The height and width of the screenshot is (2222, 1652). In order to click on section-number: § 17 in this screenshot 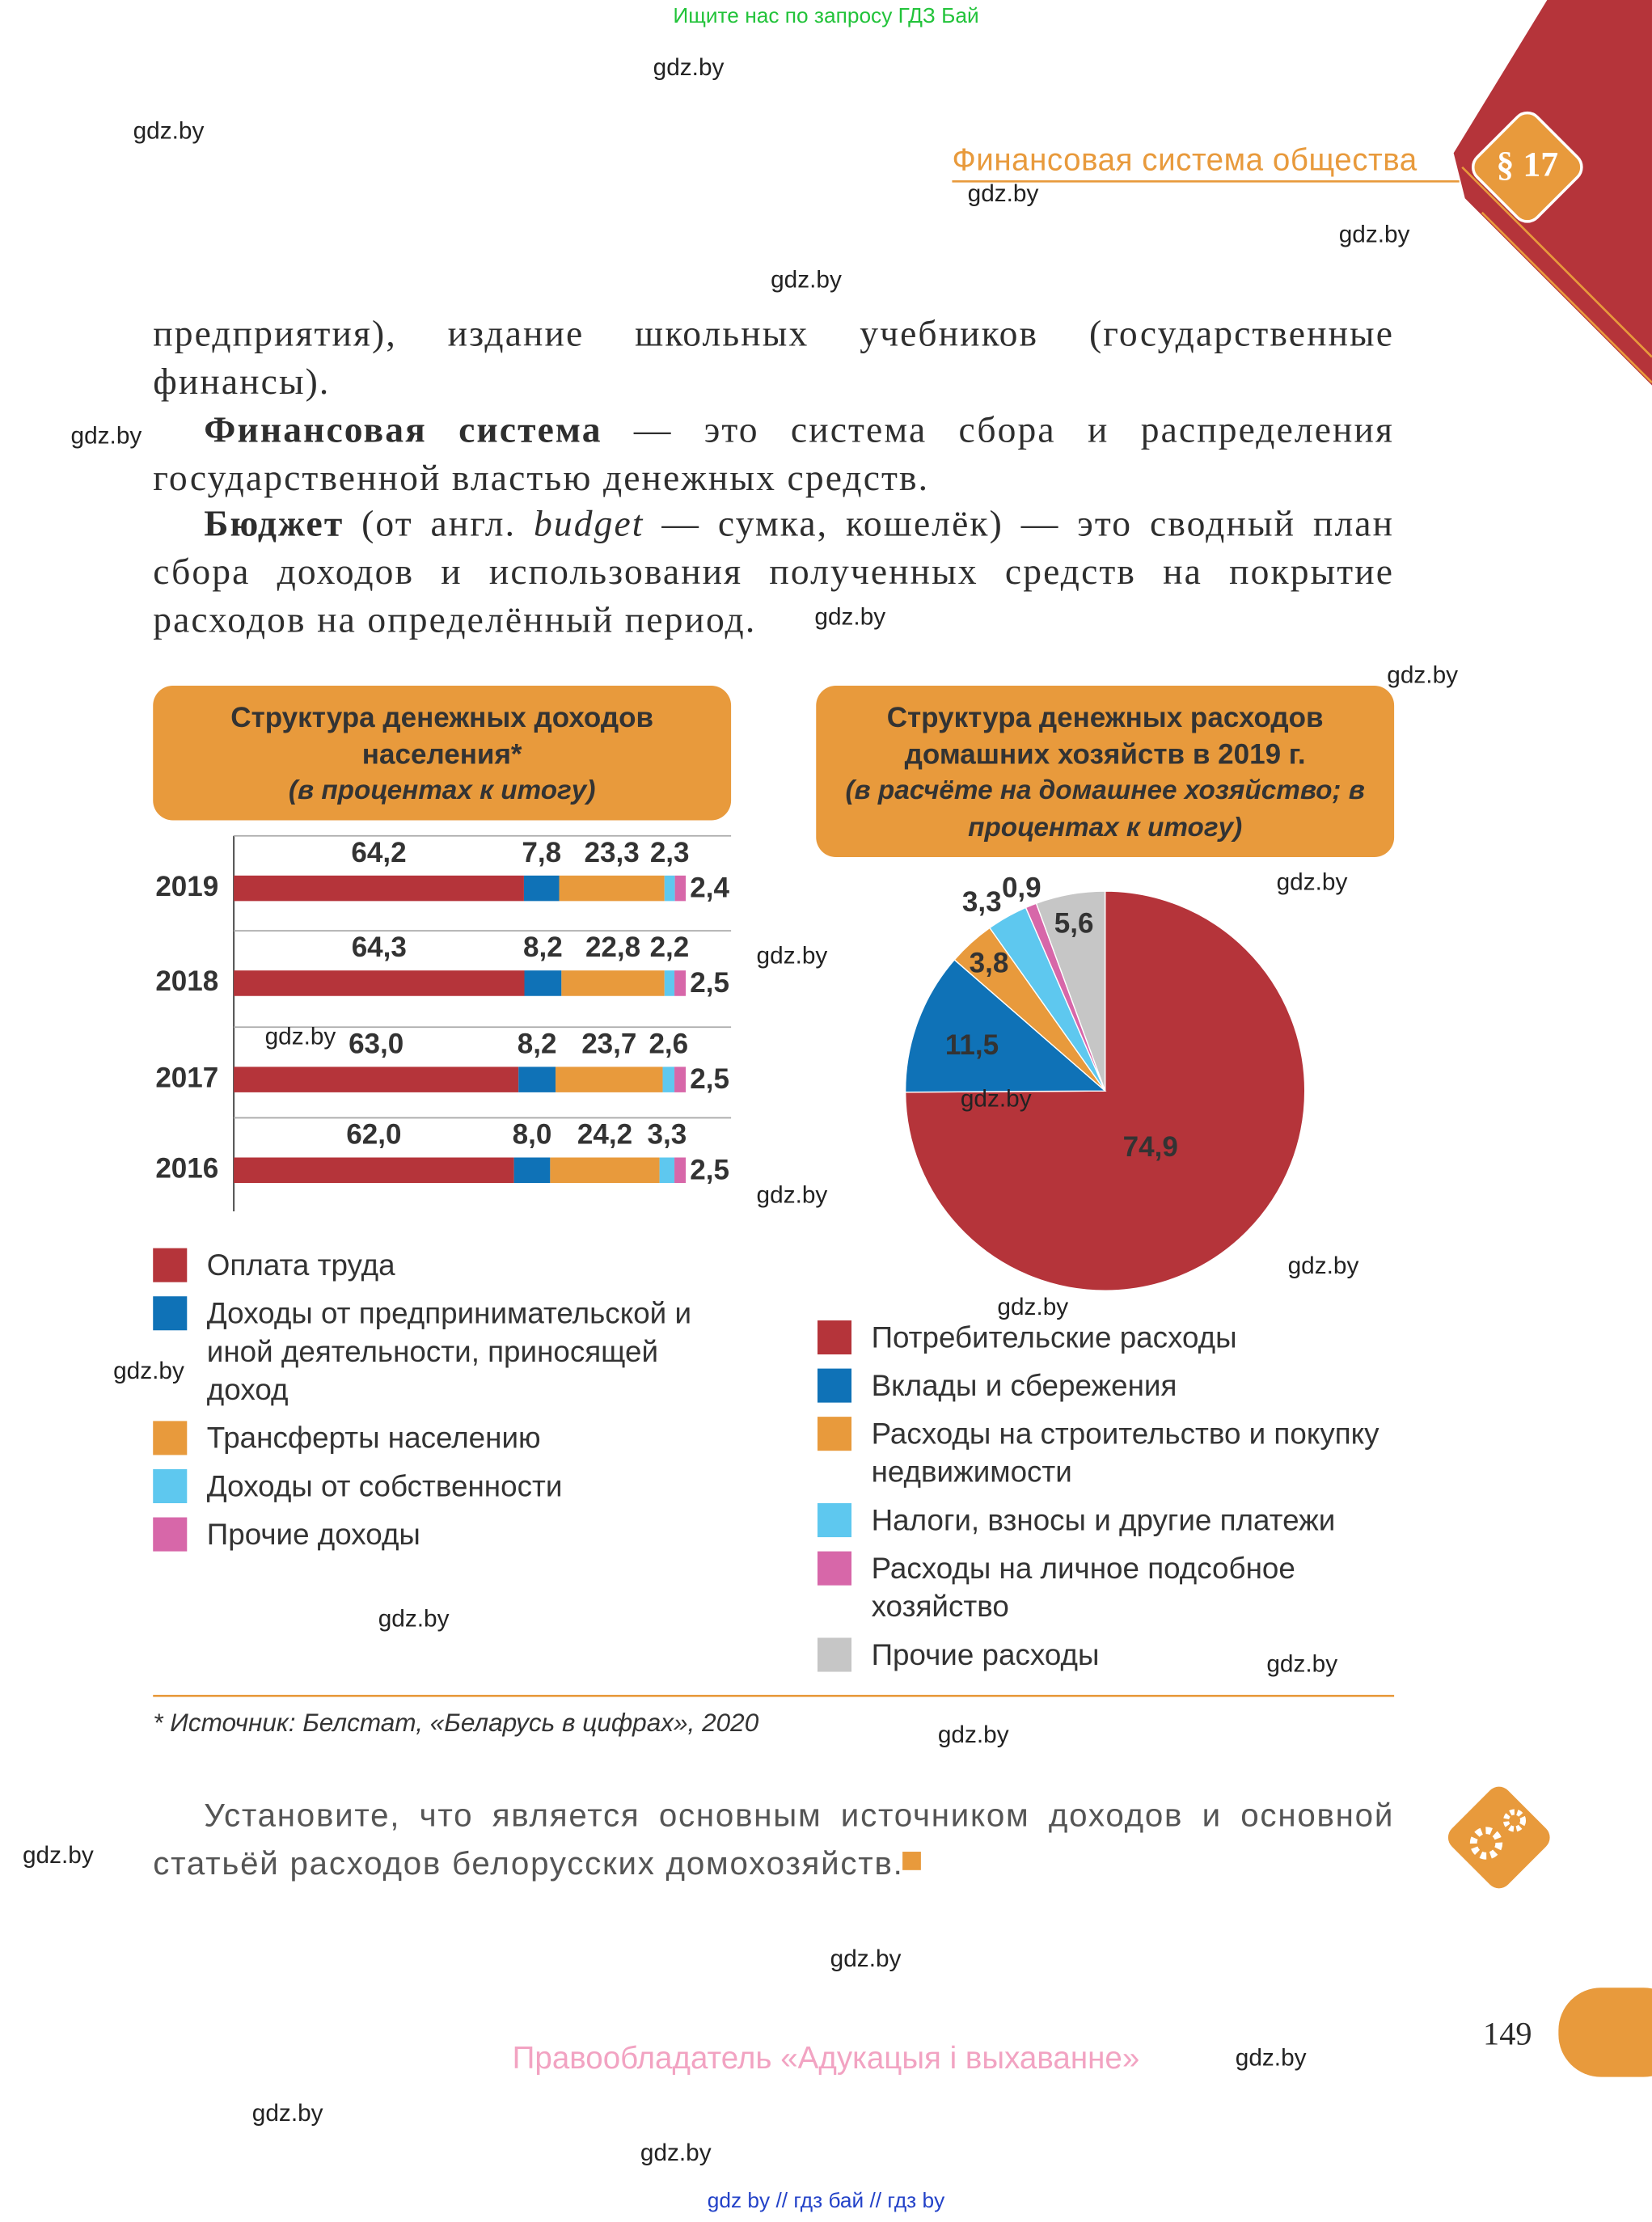, I will do `click(1527, 165)`.